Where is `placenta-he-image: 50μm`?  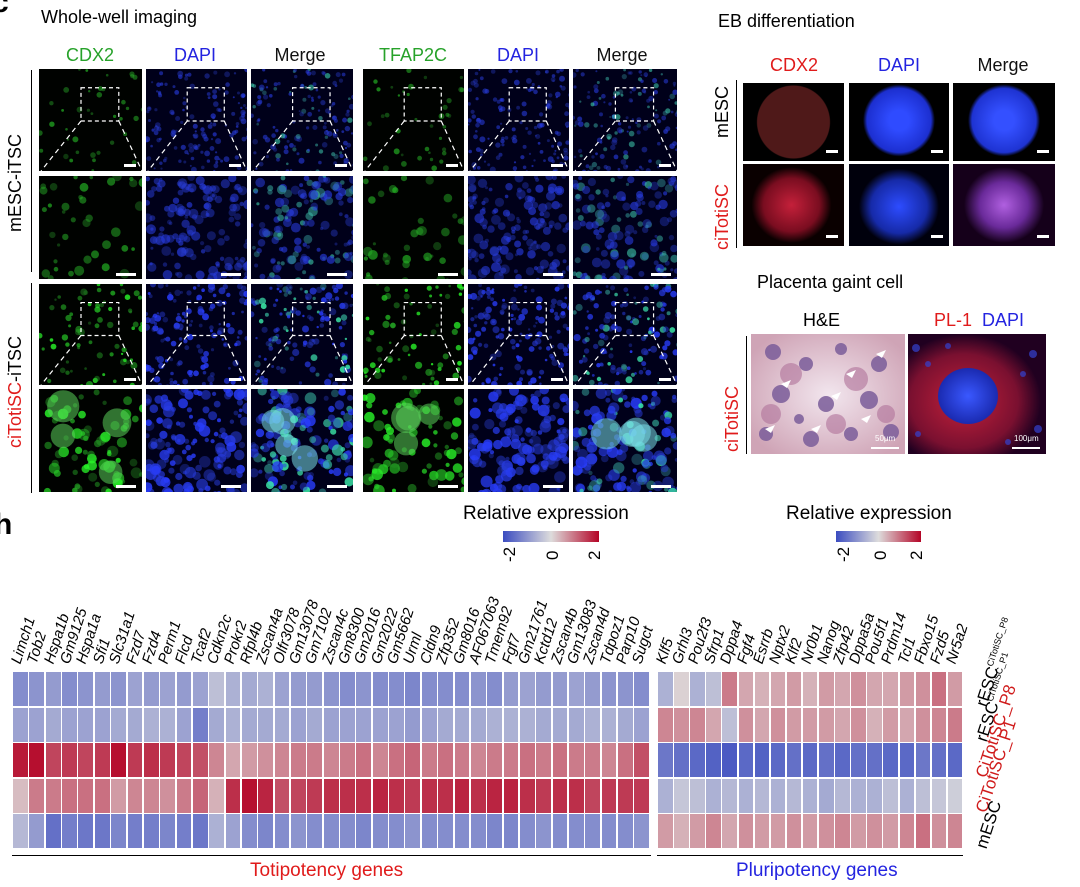 placenta-he-image: 50μm is located at coordinates (828, 394).